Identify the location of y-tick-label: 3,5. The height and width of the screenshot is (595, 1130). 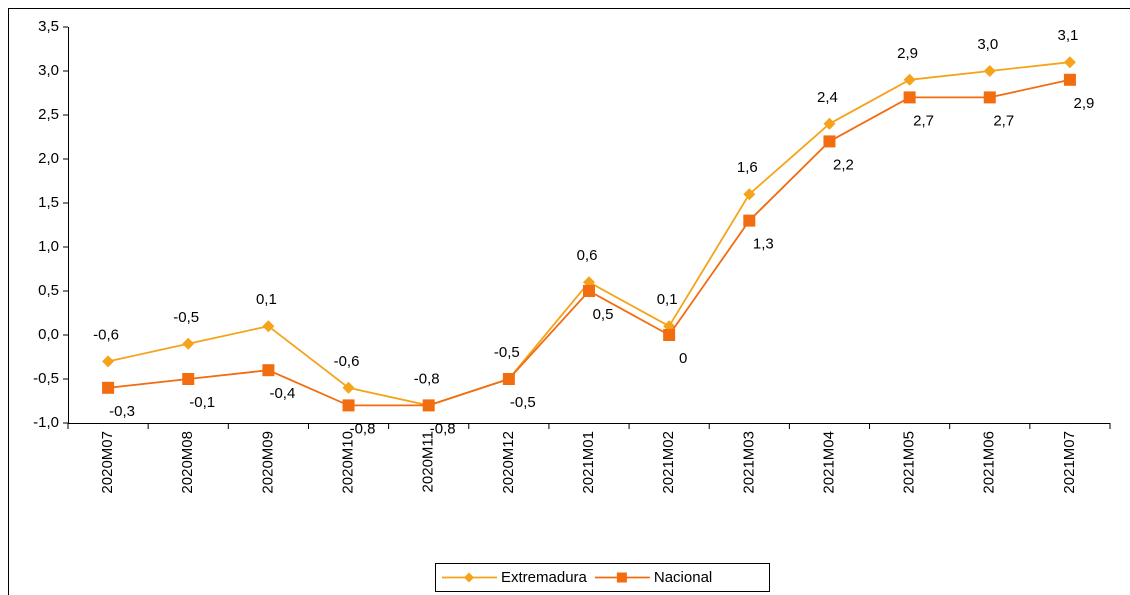
(48, 26).